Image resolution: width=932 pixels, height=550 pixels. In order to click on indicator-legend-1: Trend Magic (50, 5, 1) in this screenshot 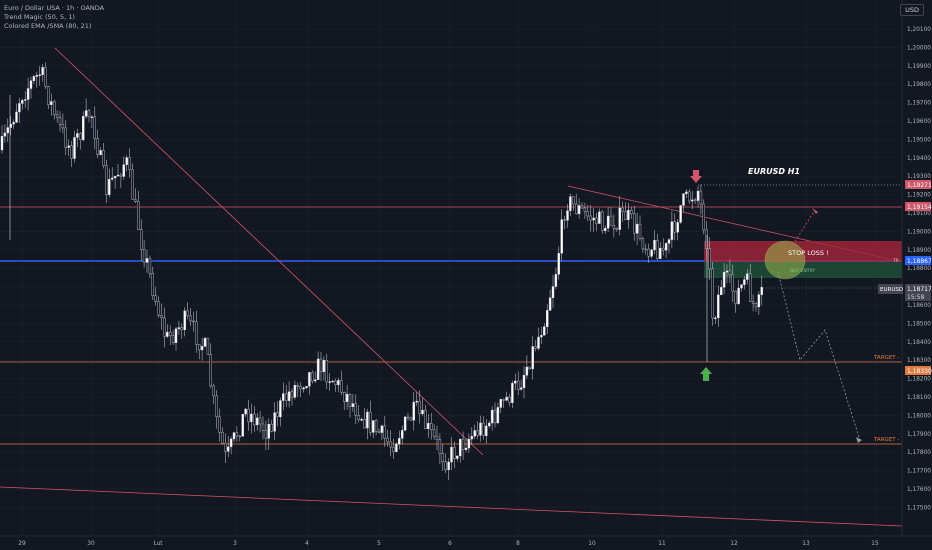, I will do `click(39, 17)`.